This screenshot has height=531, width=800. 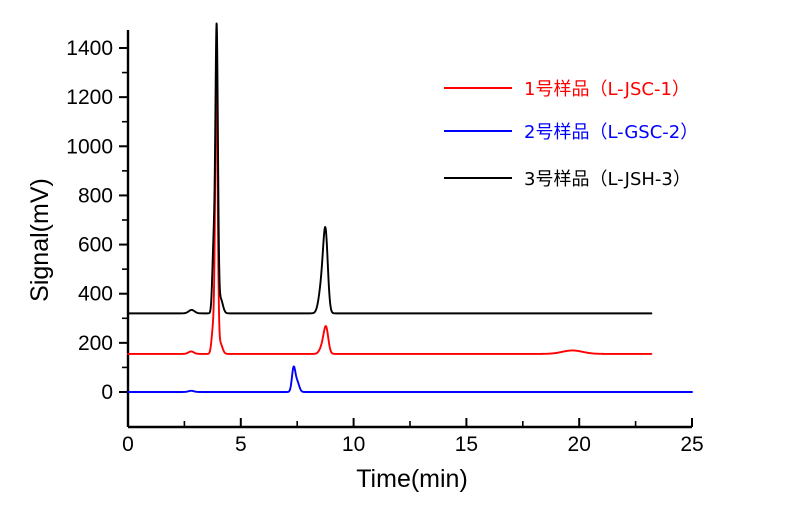 I want to click on chart-legend: 1号样品（L-JSC-1） 2号样品（L-GSC-2） 3号样品（L-JSH-3）, so click(x=571, y=134).